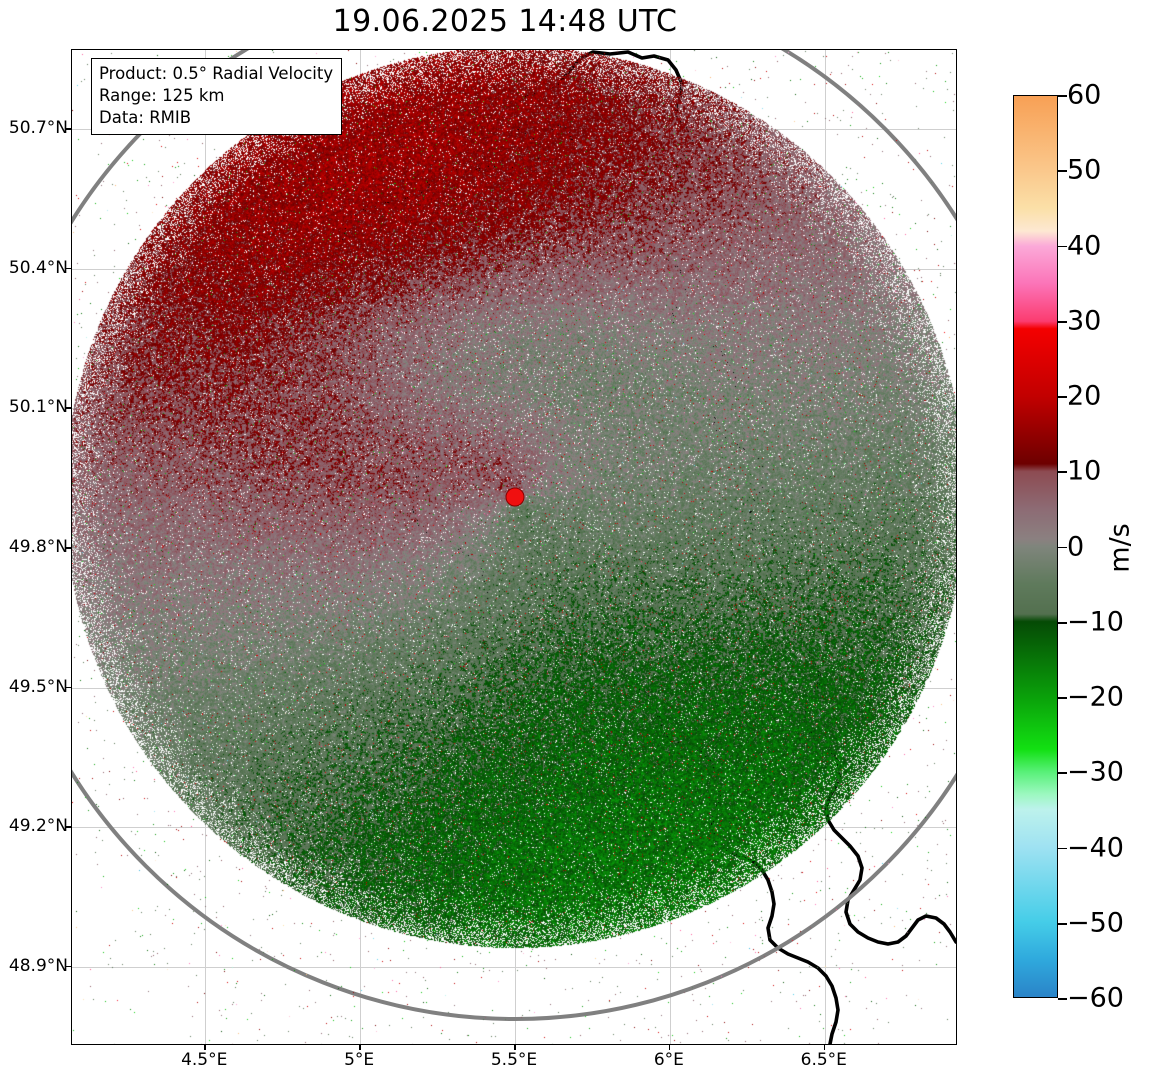  What do you see at coordinates (1095, 697) in the screenshot?
I see `colorbar-tick-label: −20` at bounding box center [1095, 697].